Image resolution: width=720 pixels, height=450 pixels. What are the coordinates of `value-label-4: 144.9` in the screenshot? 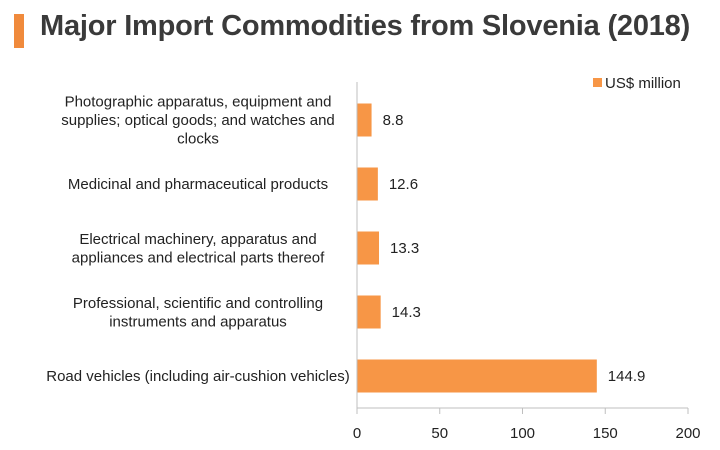 It's located at (627, 376).